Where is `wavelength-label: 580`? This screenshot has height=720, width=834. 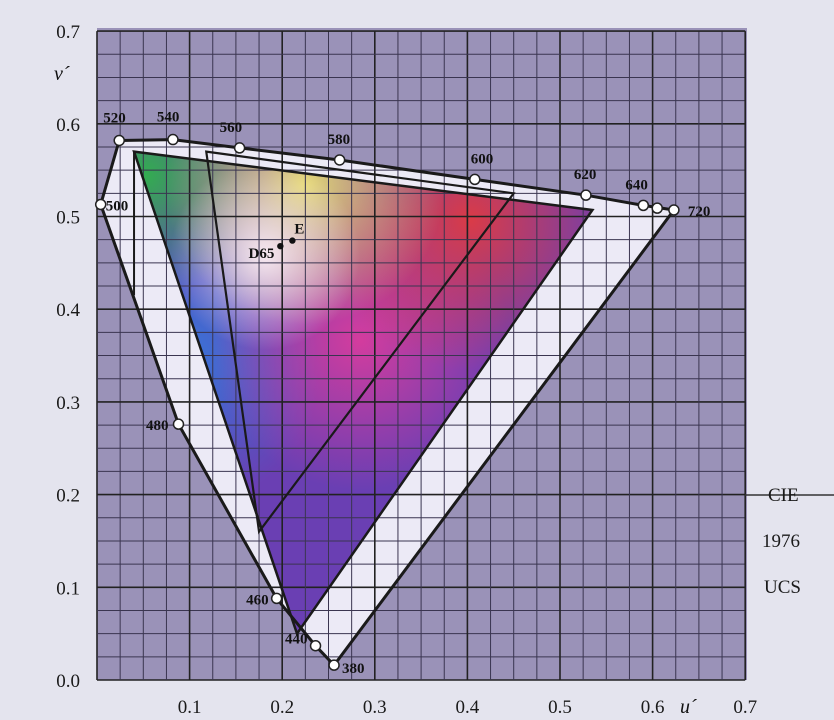
wavelength-label: 580 is located at coordinates (339, 140).